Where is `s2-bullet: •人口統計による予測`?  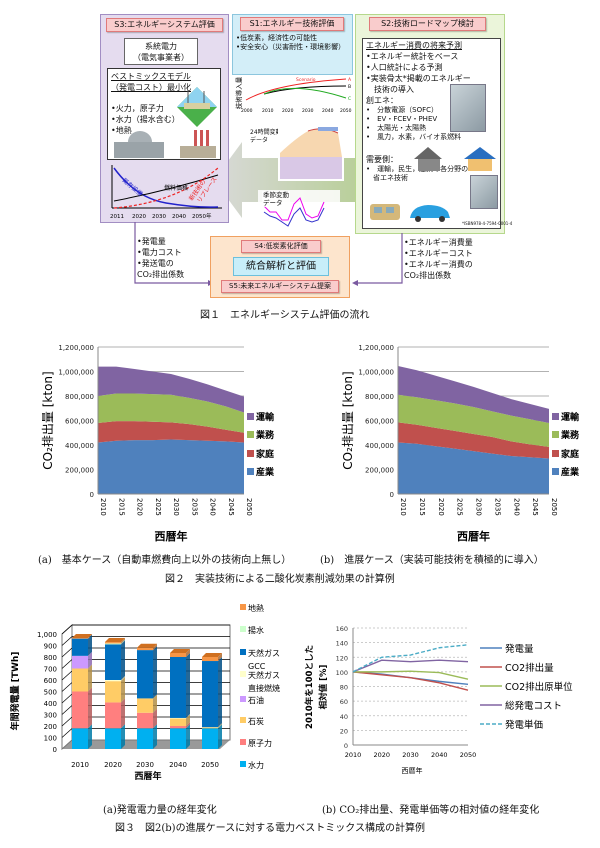
s2-bullet: •人口統計による予測 is located at coordinates (404, 67).